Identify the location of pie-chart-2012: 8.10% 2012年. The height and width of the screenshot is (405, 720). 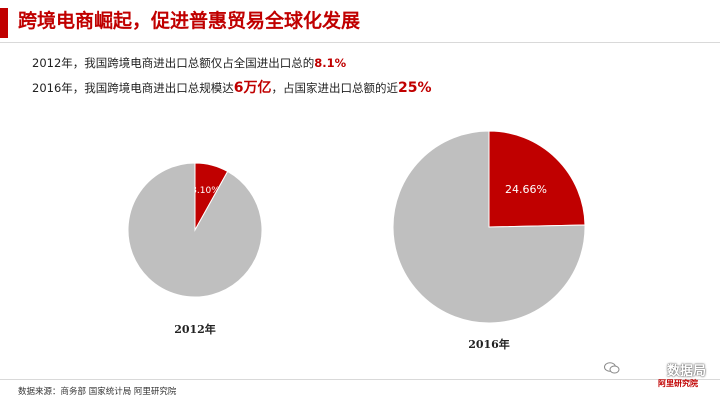
(195, 249).